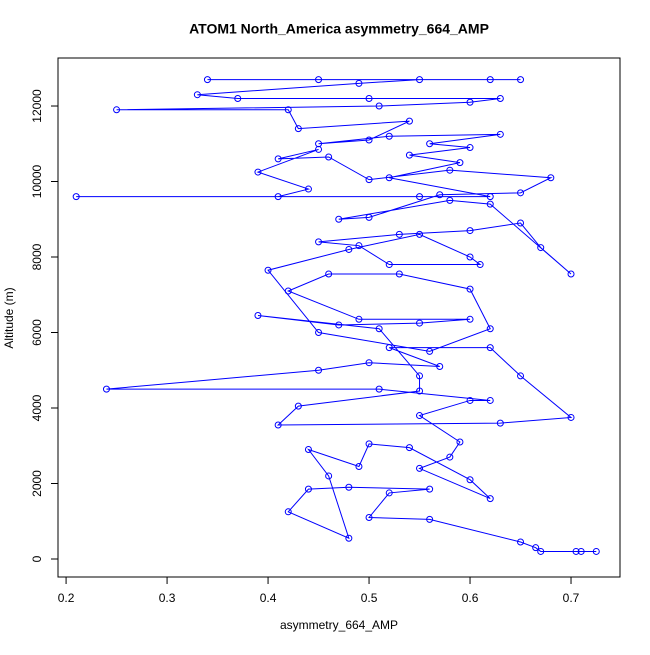 The height and width of the screenshot is (655, 650). What do you see at coordinates (37, 106) in the screenshot?
I see `y-tick-label: 12000` at bounding box center [37, 106].